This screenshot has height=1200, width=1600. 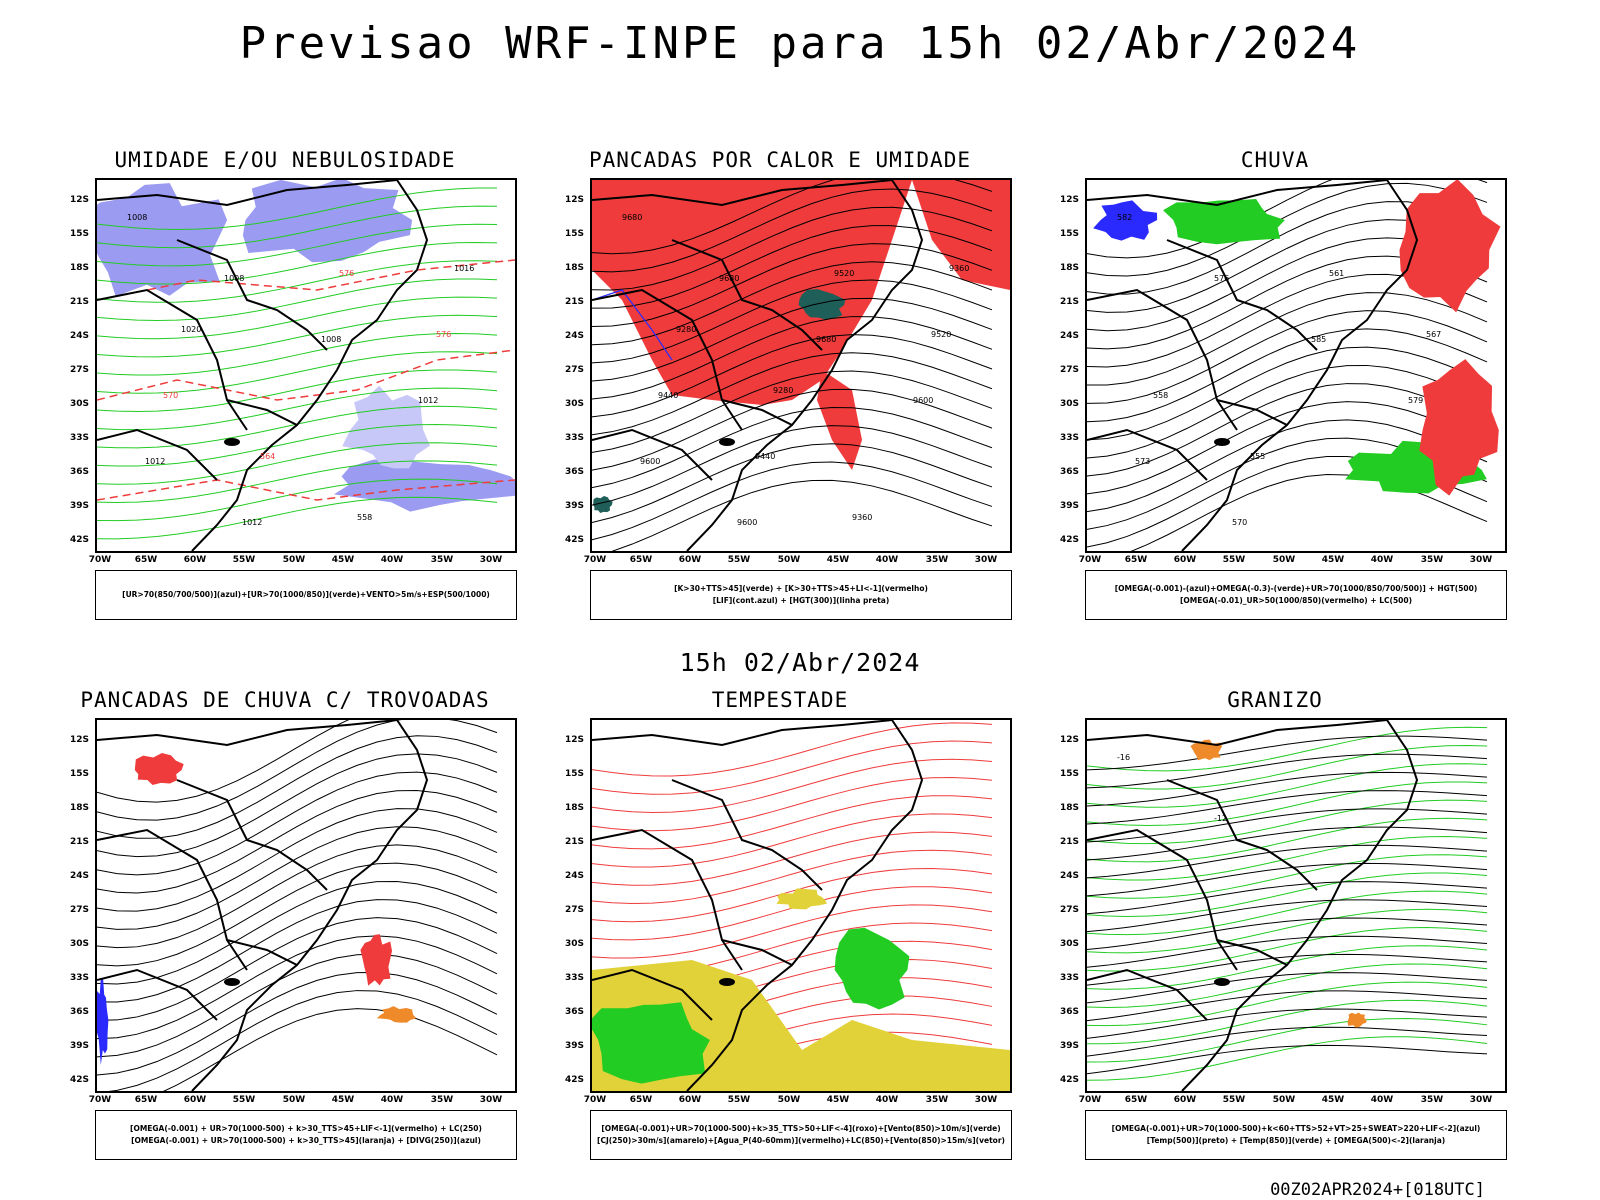 I want to click on map-canvas, so click(x=801, y=905).